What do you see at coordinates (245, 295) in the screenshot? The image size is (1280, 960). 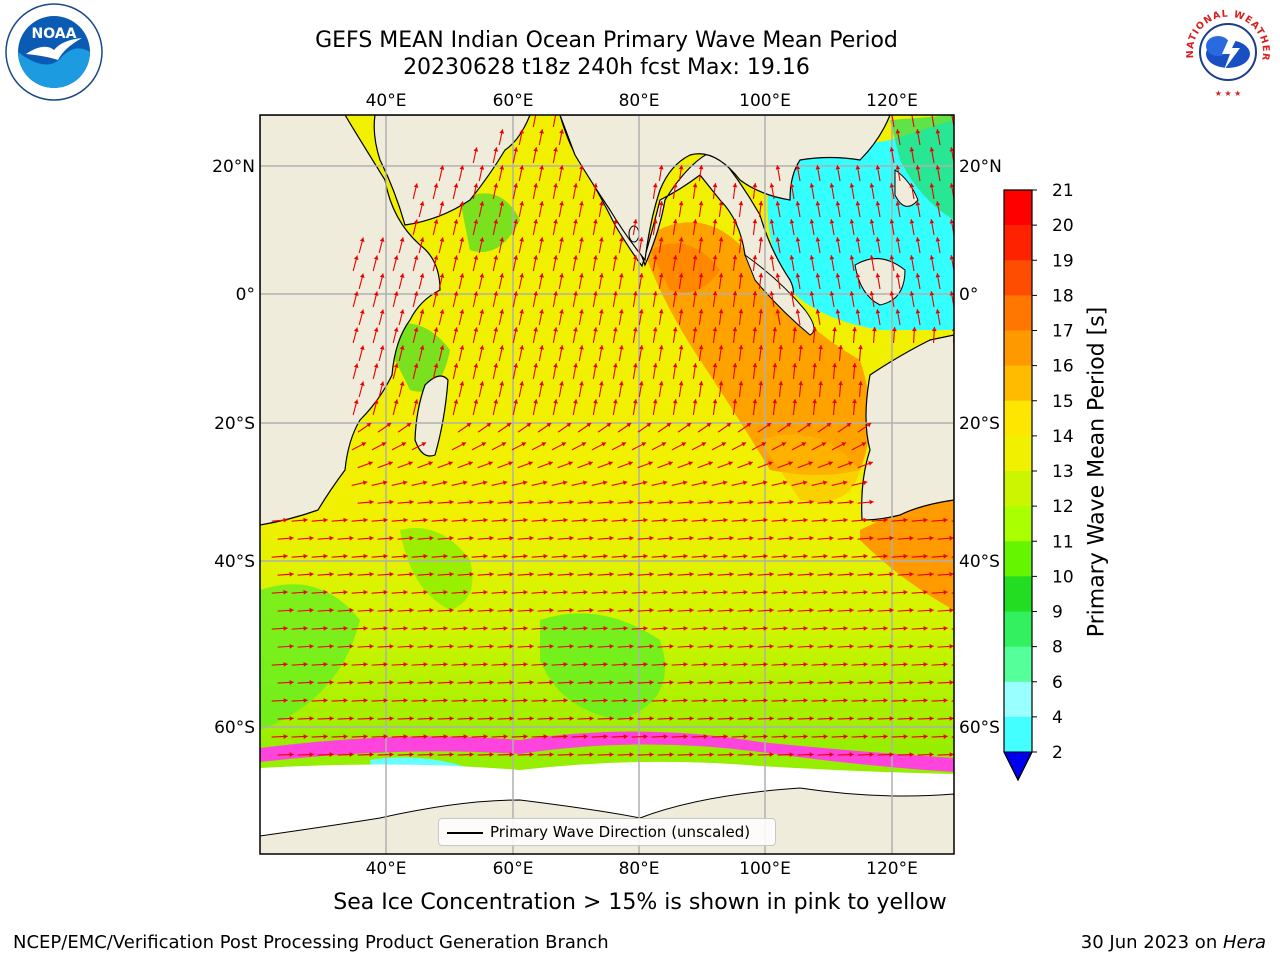 I see `lat-tick-left-2: 0°` at bounding box center [245, 295].